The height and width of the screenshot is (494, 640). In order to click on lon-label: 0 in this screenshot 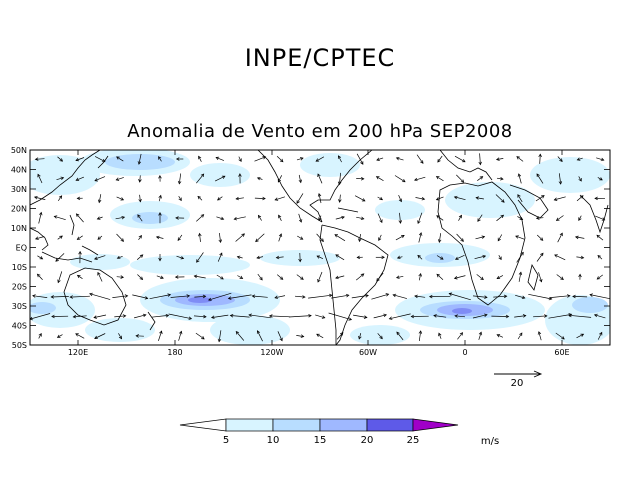, I will do `click(464, 352)`.